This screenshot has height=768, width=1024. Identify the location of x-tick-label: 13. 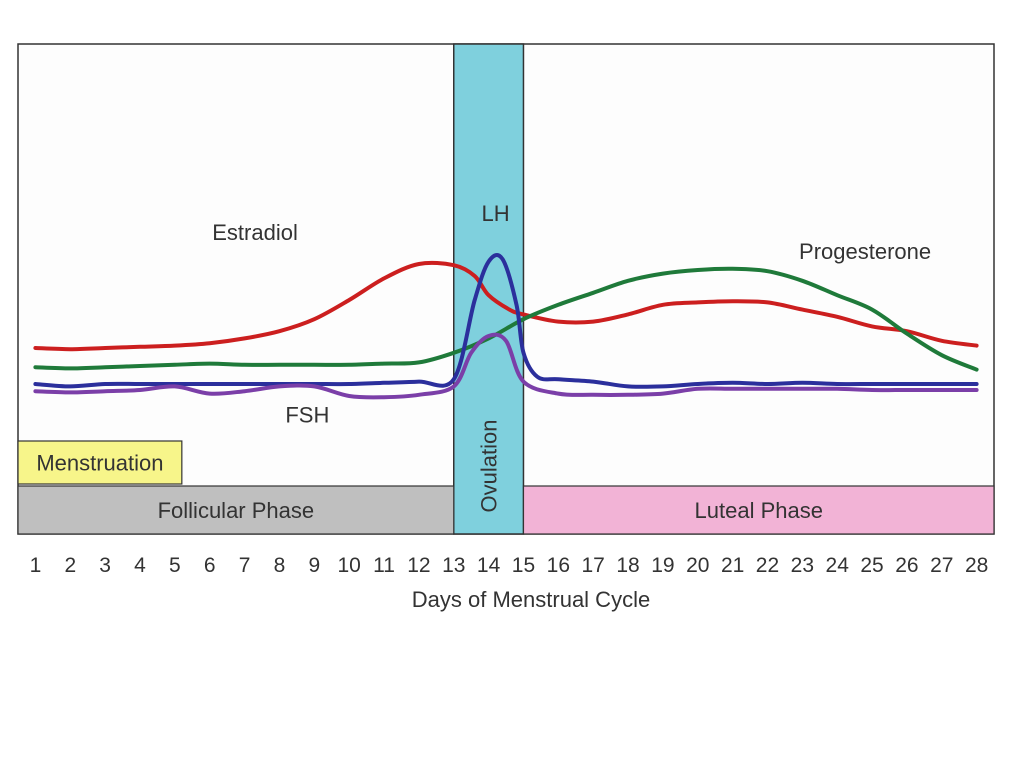
(453, 565).